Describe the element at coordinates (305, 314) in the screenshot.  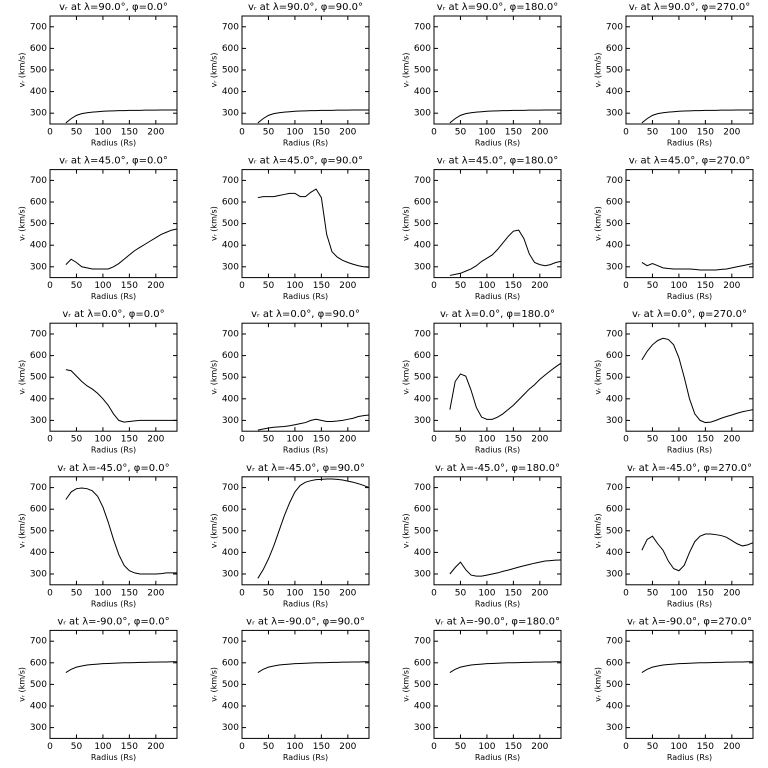
I see `panel-title: vᵣ at λ=0.0°, φ=90.0°` at that location.